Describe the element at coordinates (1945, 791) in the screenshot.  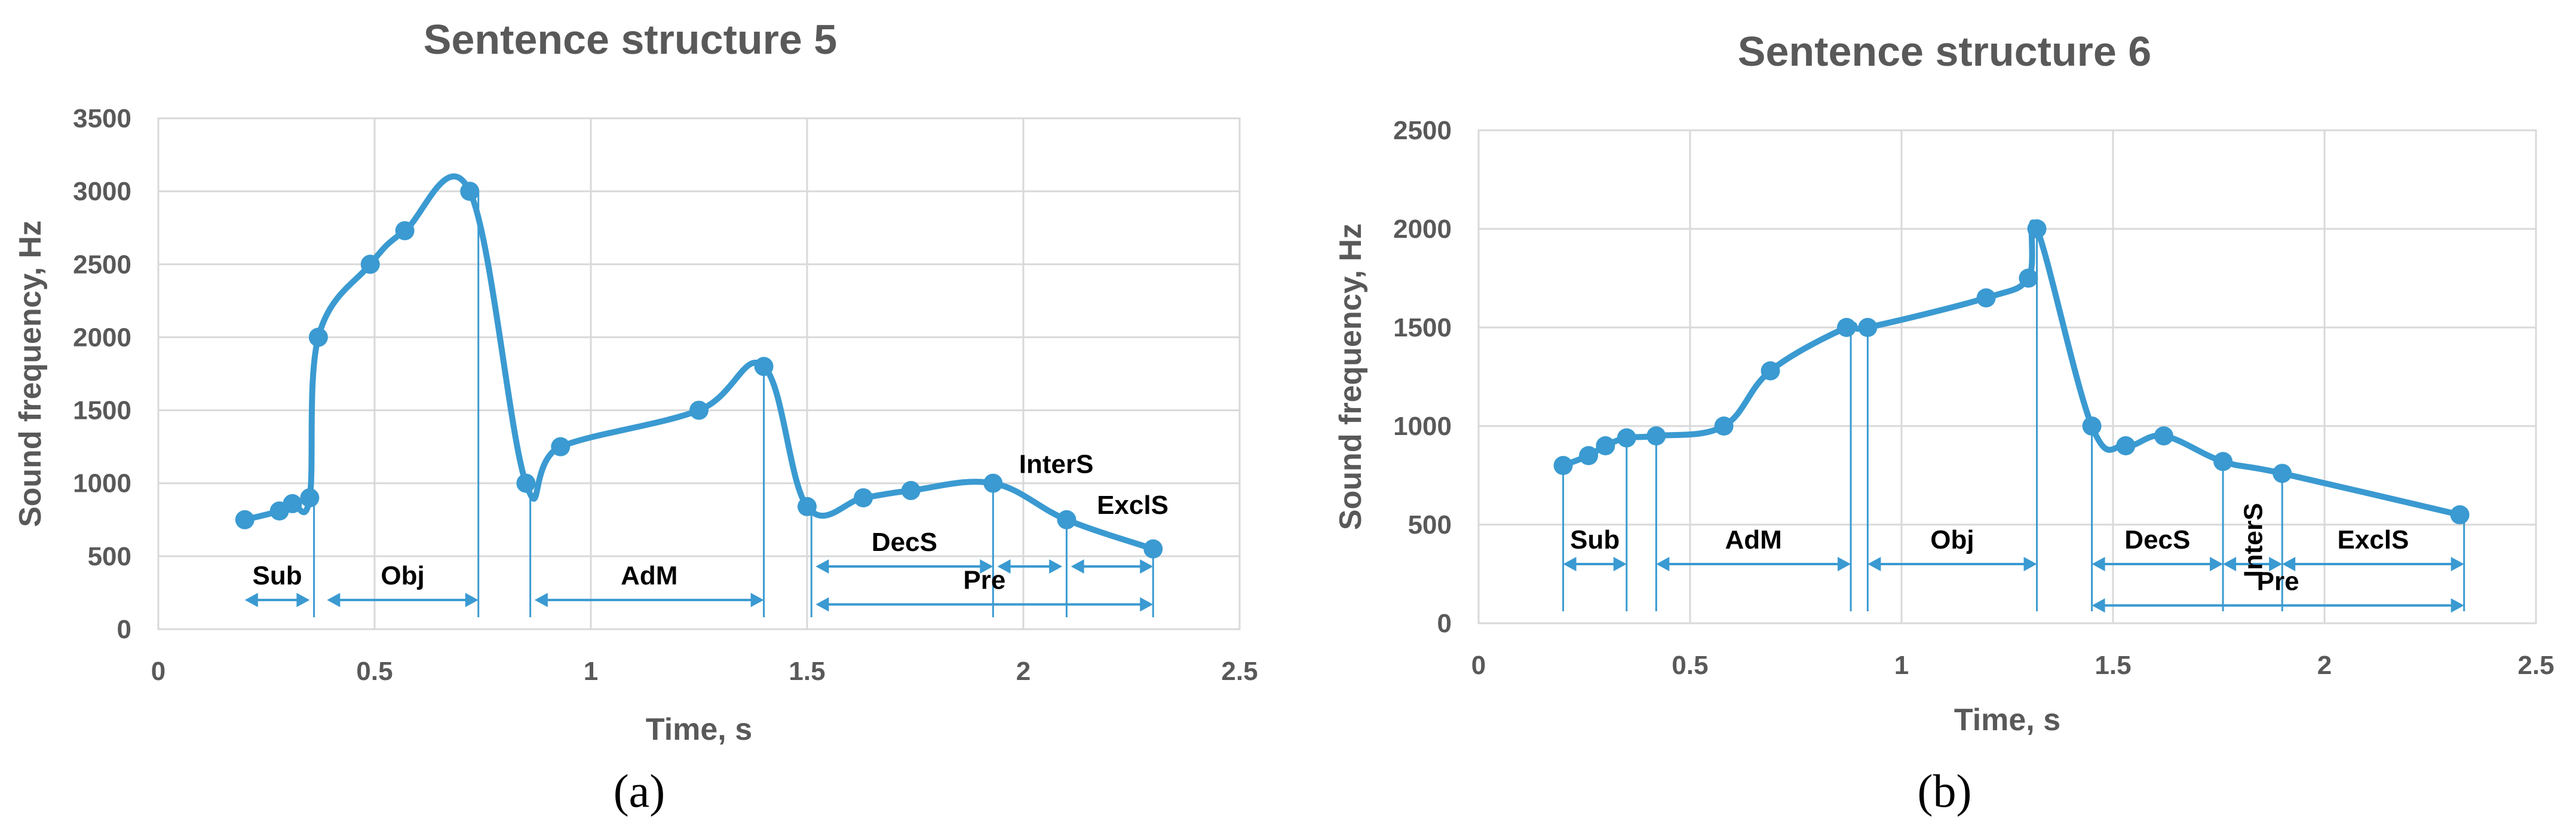
I see `panel-label: (b)` at that location.